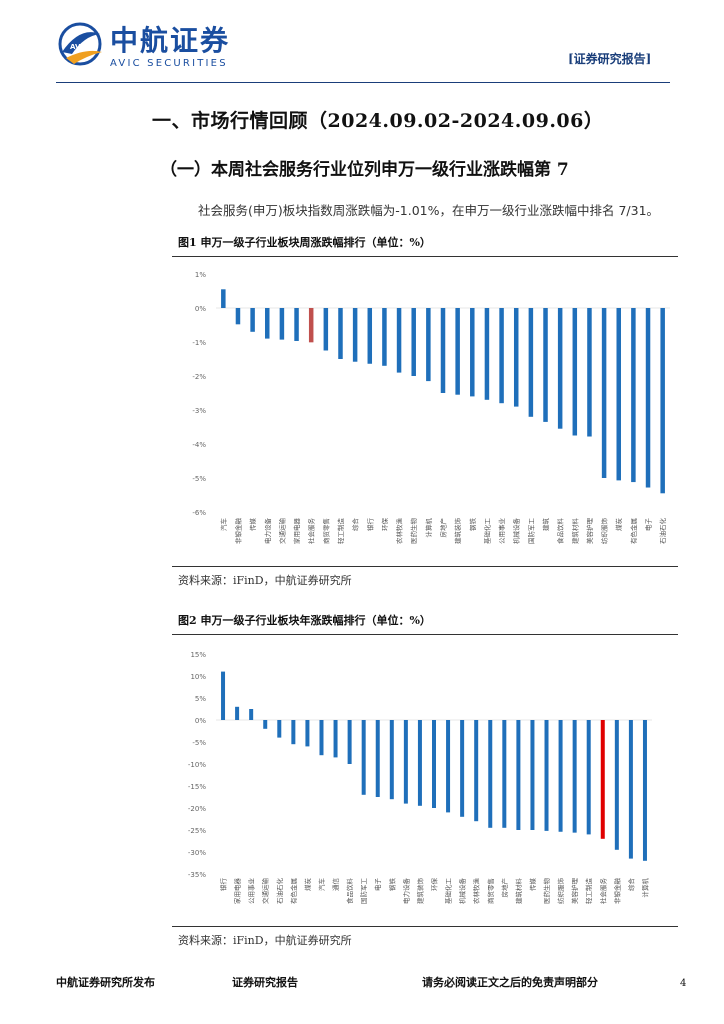  Describe the element at coordinates (448, 891) in the screenshot. I see `yearly-category-label: 基础化工` at that location.